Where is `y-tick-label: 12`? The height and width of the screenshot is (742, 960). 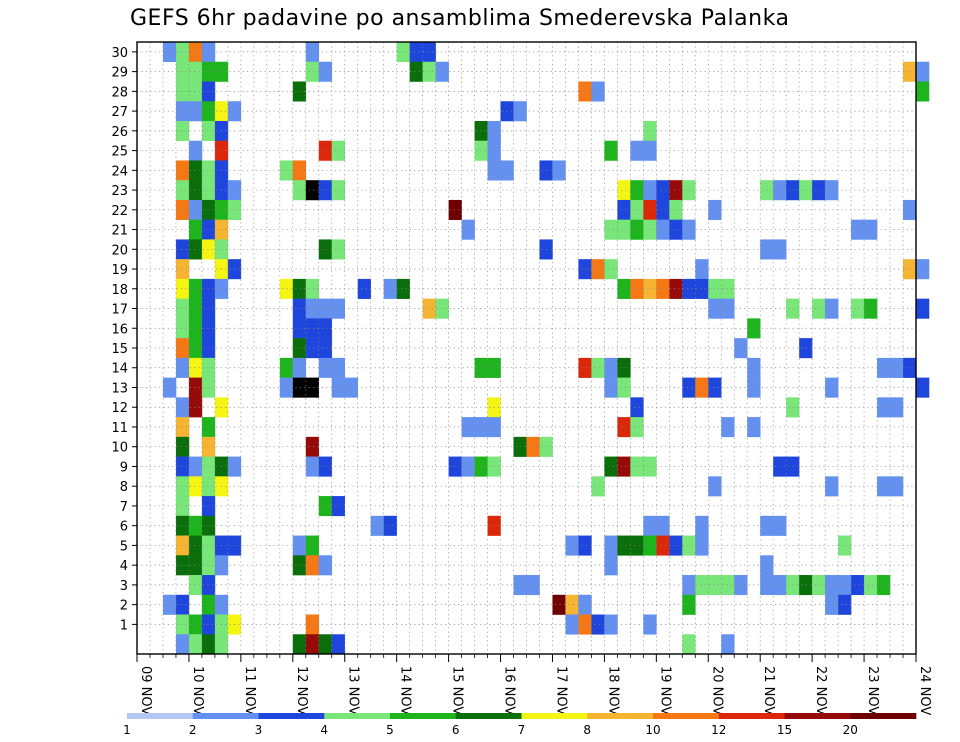
y-tick-label: 12 is located at coordinates (119, 408).